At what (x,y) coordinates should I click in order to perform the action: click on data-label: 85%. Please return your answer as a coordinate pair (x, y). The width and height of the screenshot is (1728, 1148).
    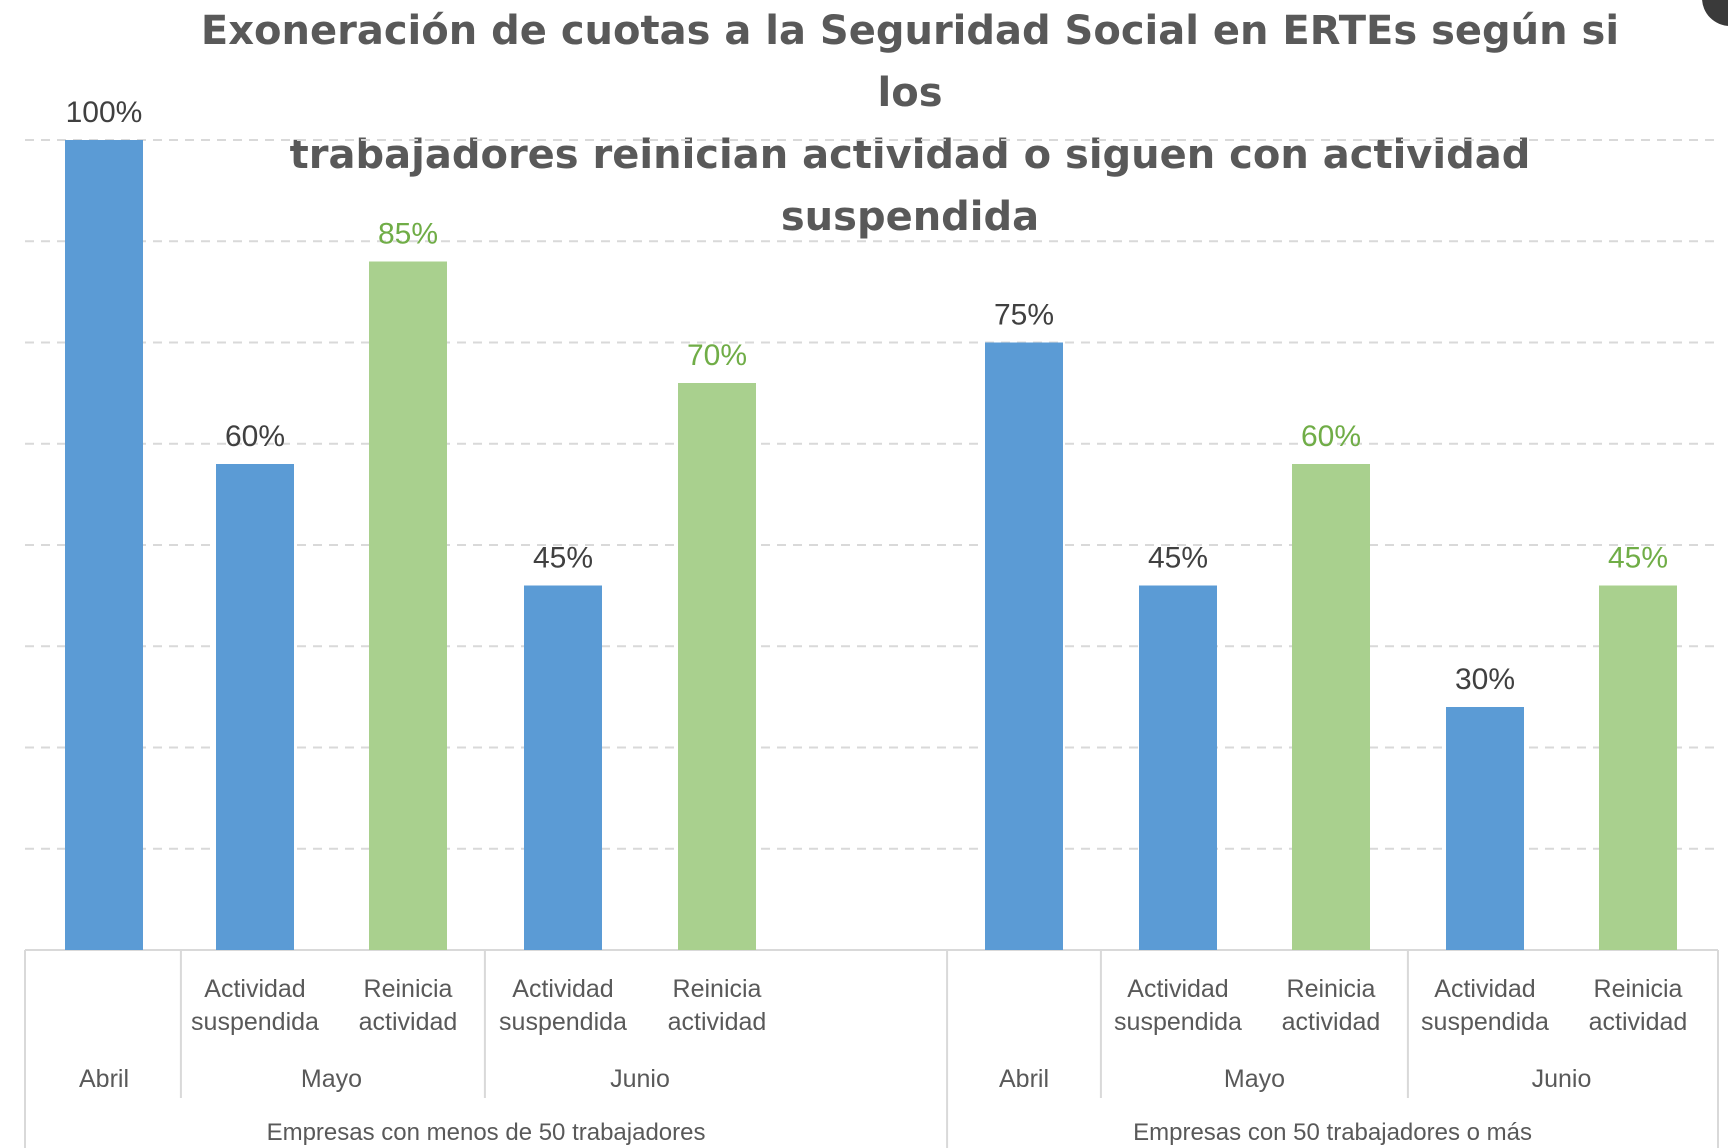
    Looking at the image, I should click on (408, 234).